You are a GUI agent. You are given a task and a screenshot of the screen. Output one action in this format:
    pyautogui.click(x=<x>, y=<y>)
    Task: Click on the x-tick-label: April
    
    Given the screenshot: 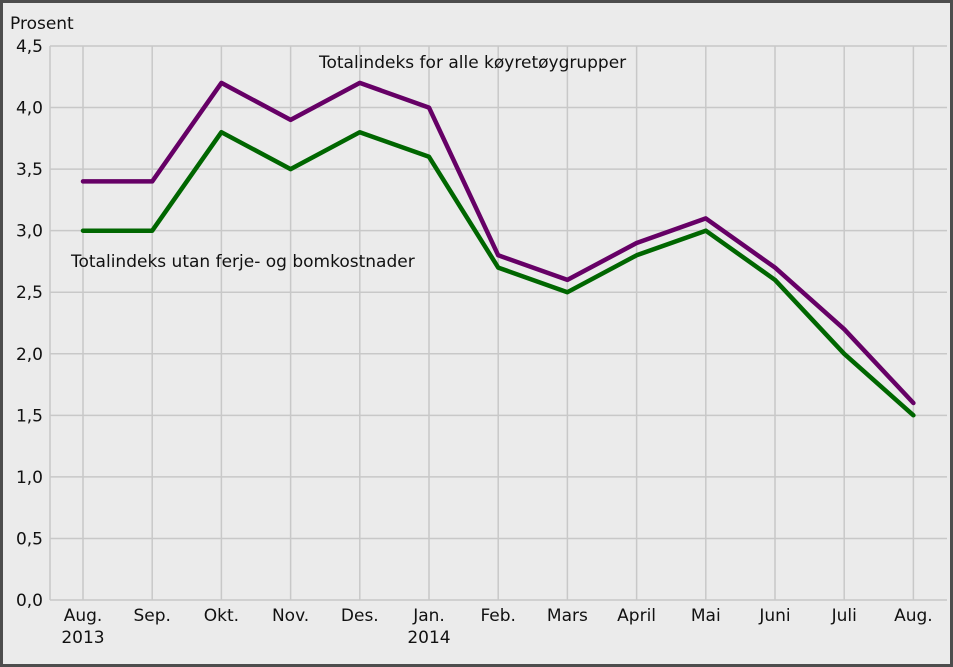 What is the action you would take?
    pyautogui.click(x=636, y=616)
    